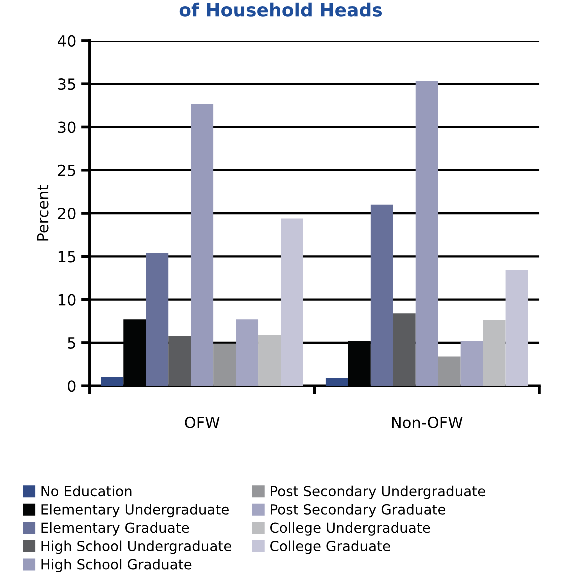 The image size is (562, 585). Describe the element at coordinates (330, 547) in the screenshot. I see `legend-label: College Graduate` at that location.